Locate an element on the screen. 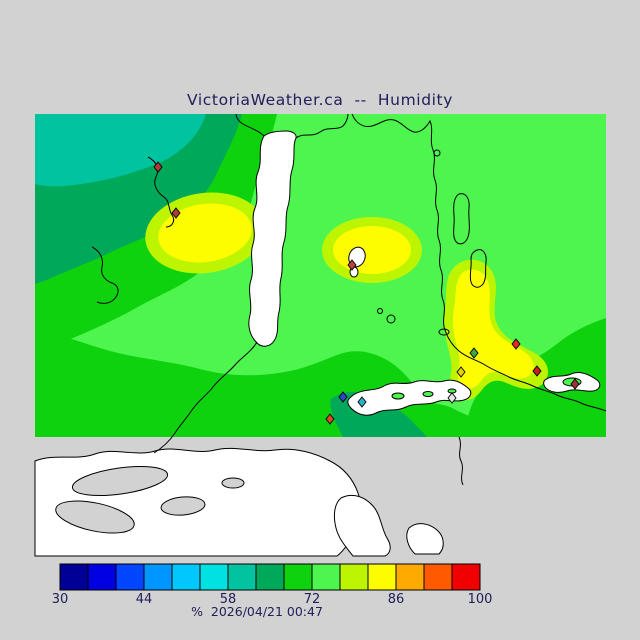  islands-in-water is located at coordinates (486, 388).